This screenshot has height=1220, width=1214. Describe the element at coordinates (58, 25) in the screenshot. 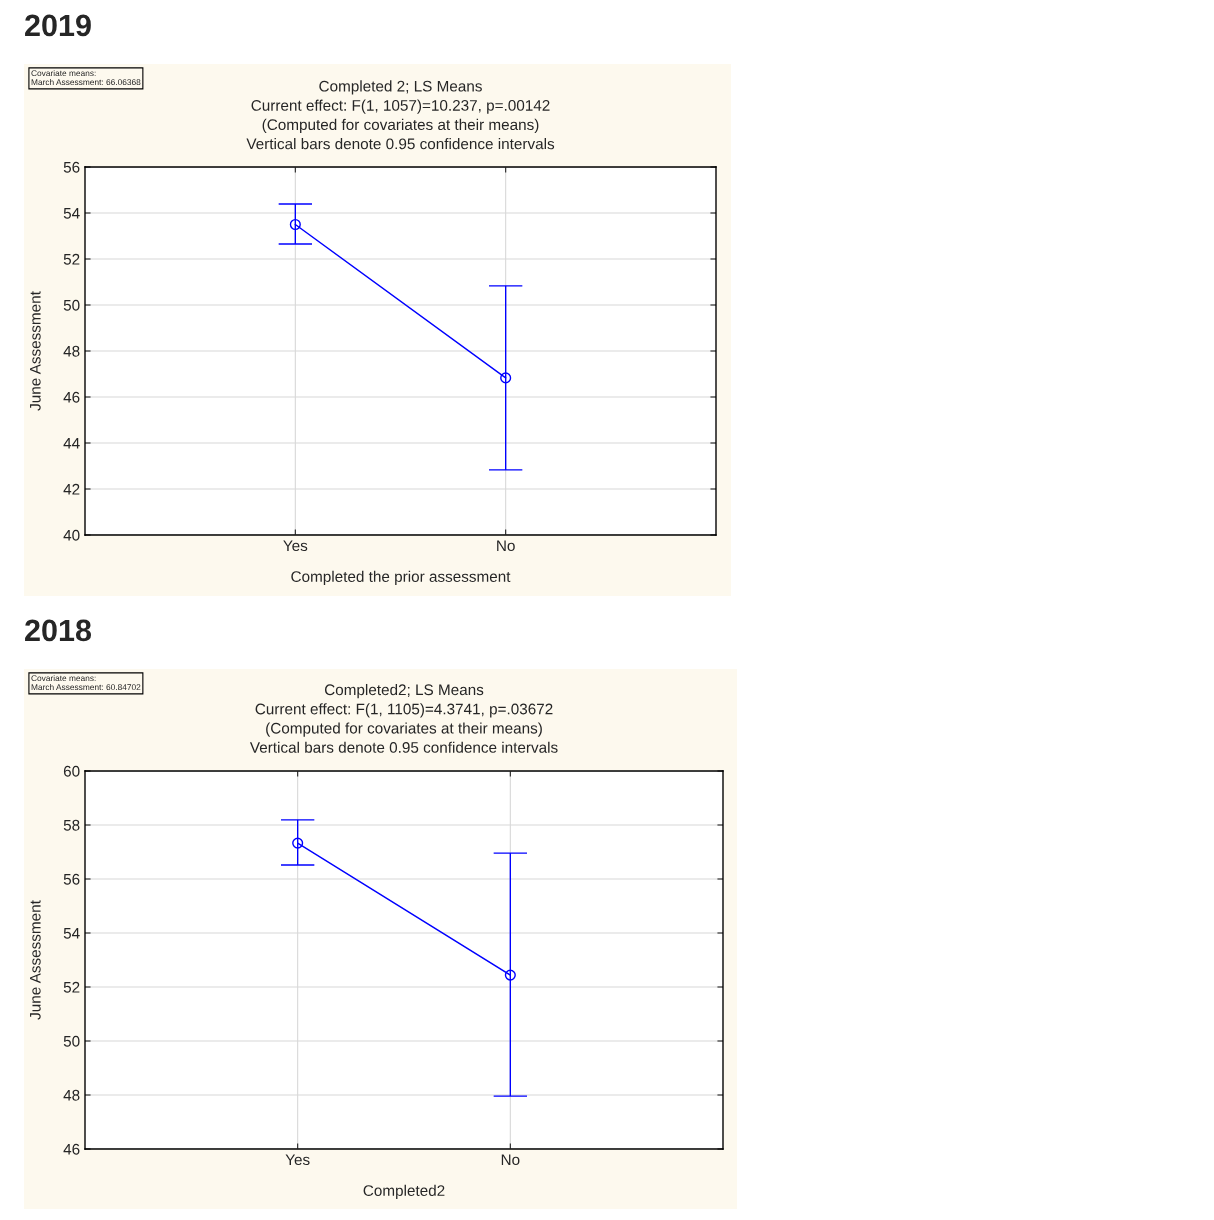

I see `chart-title: 2019` at that location.